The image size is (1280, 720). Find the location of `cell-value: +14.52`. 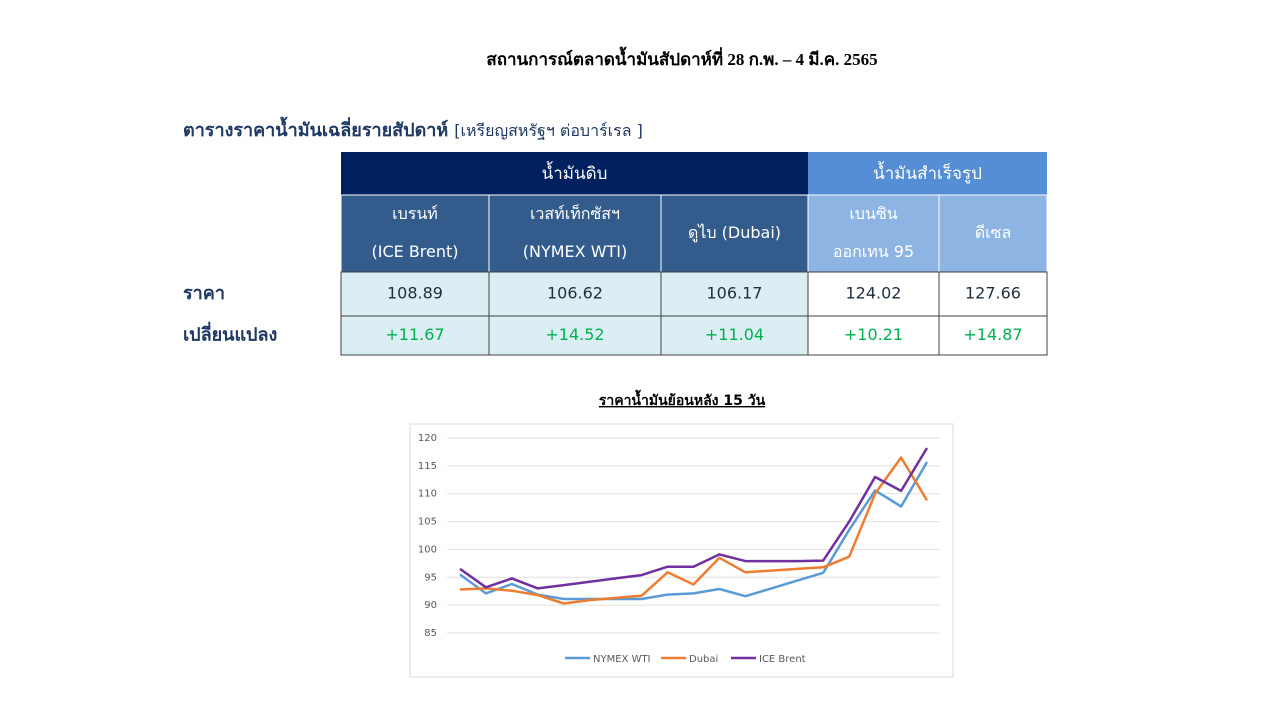

cell-value: +14.52 is located at coordinates (574, 334).